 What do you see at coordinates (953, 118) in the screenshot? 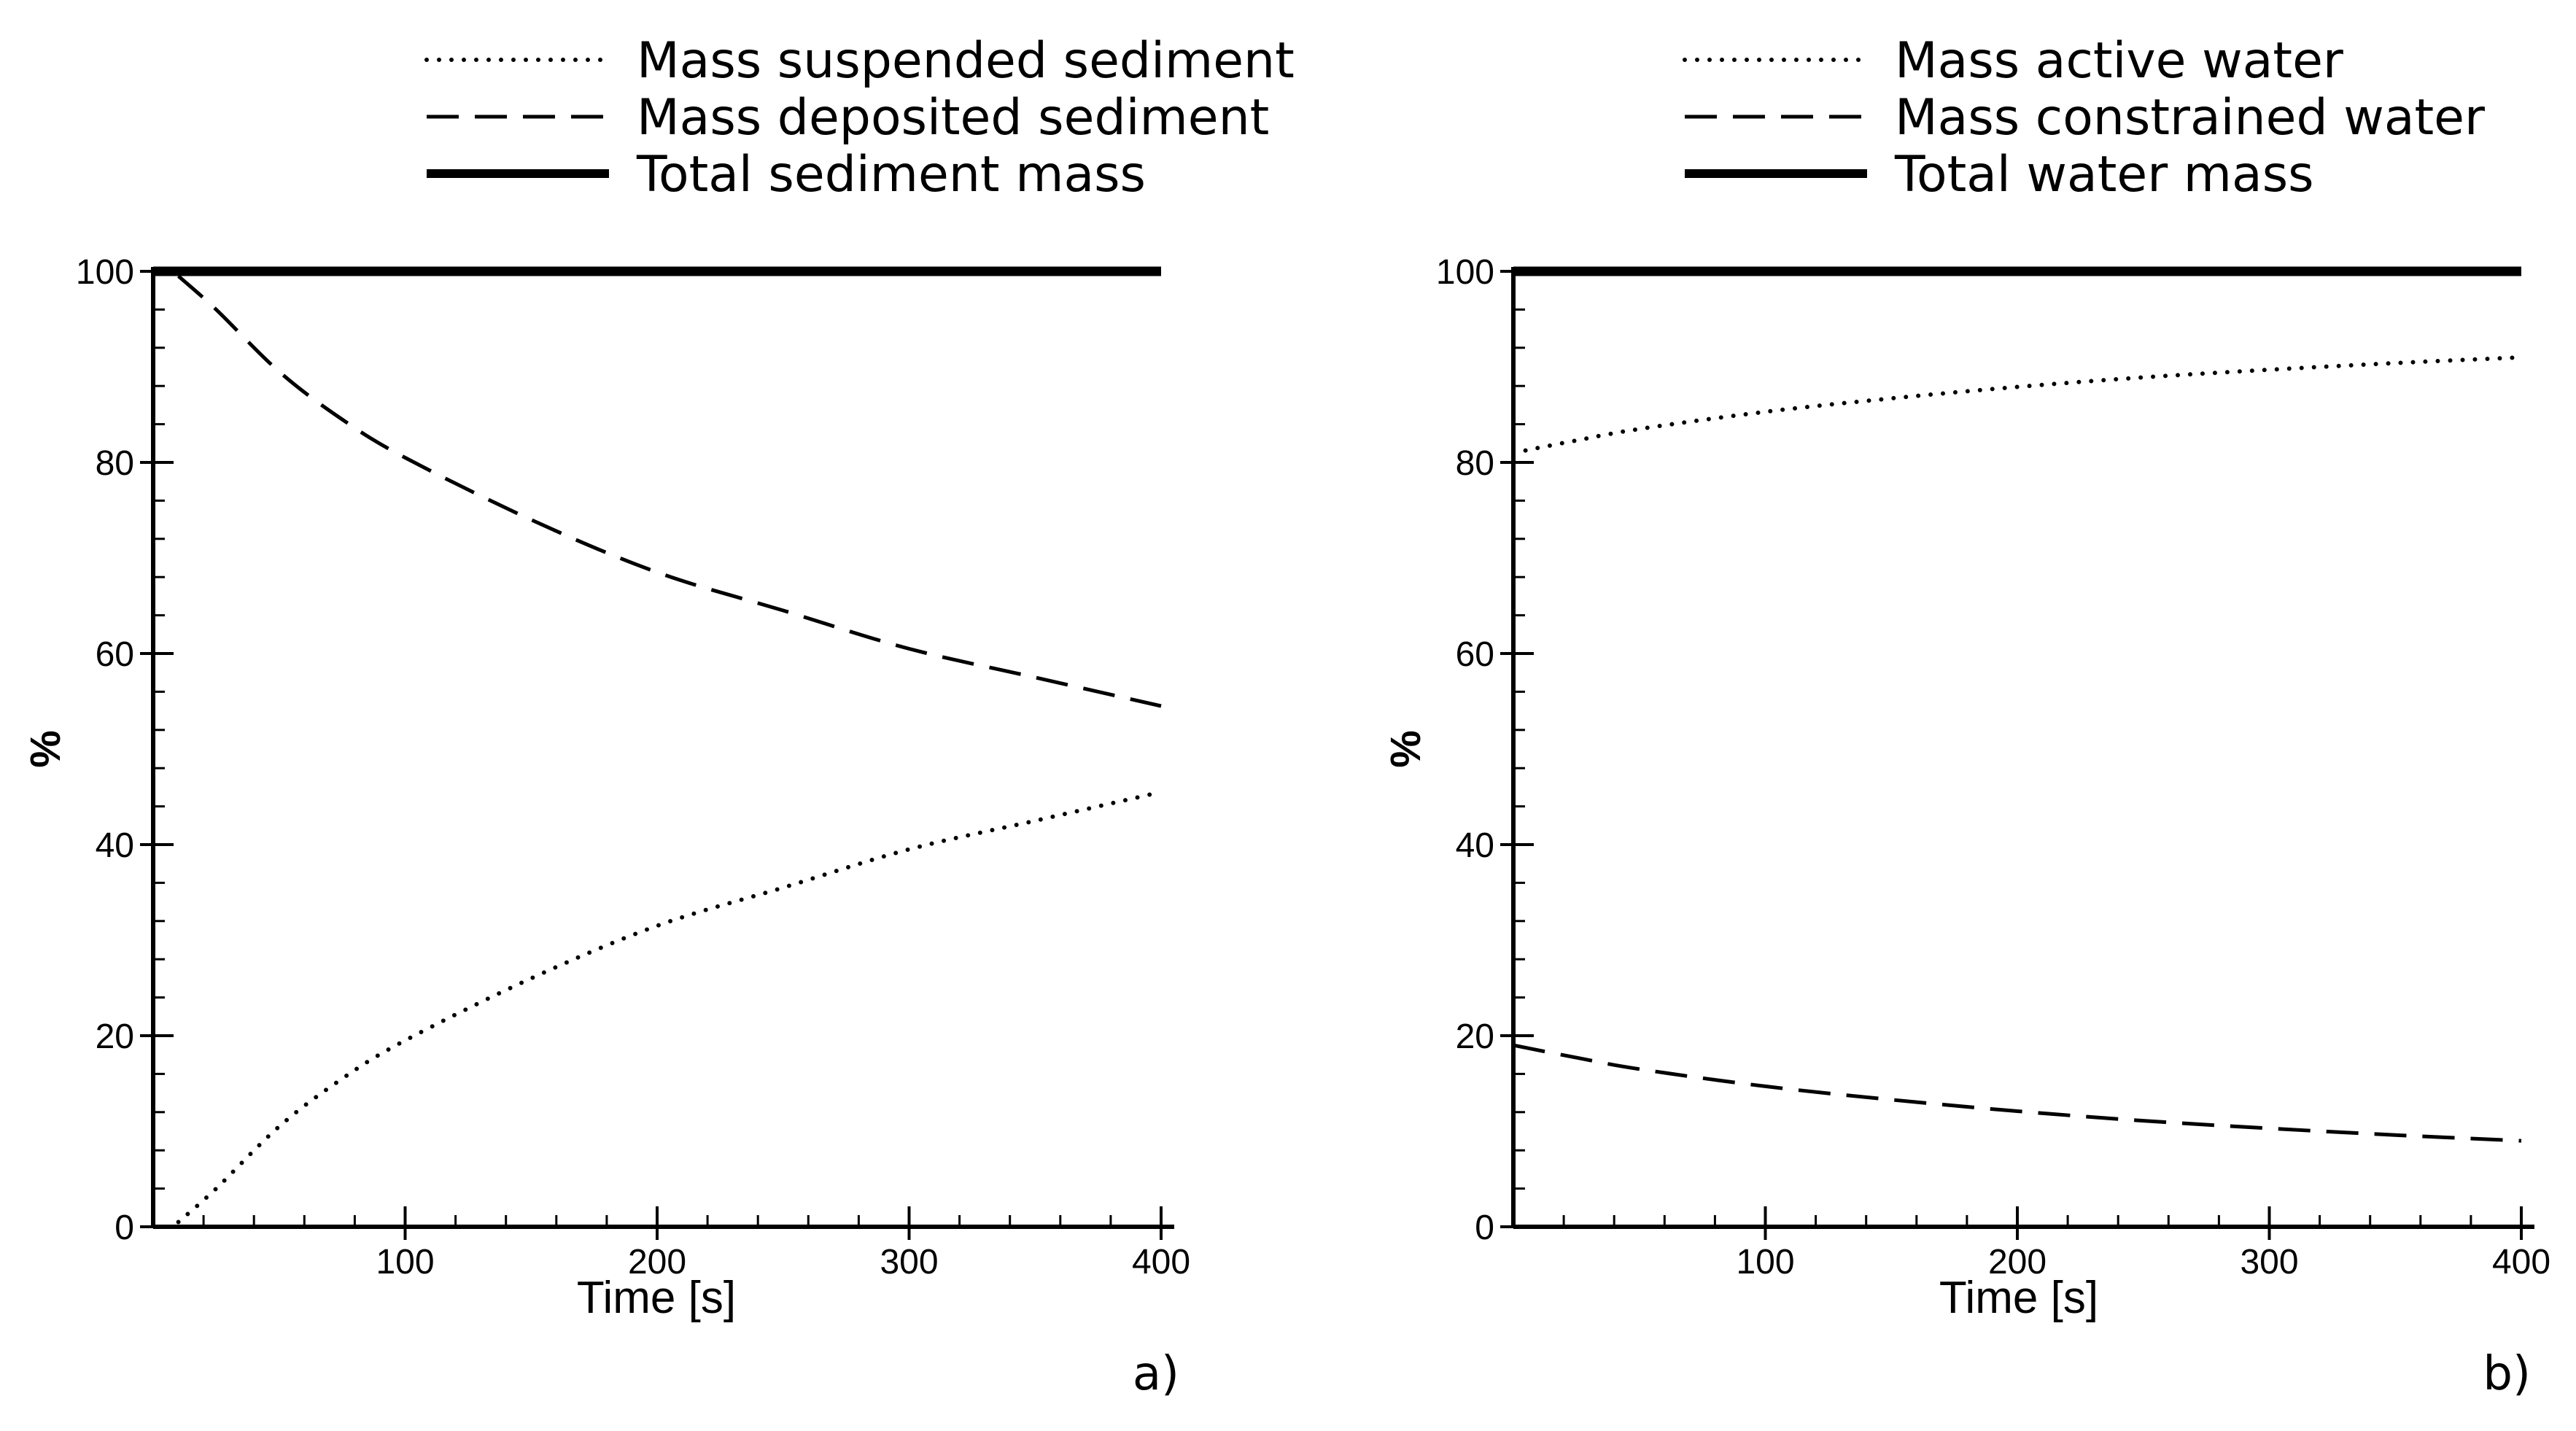
I see `legend-label: Mass deposited sediment` at bounding box center [953, 118].